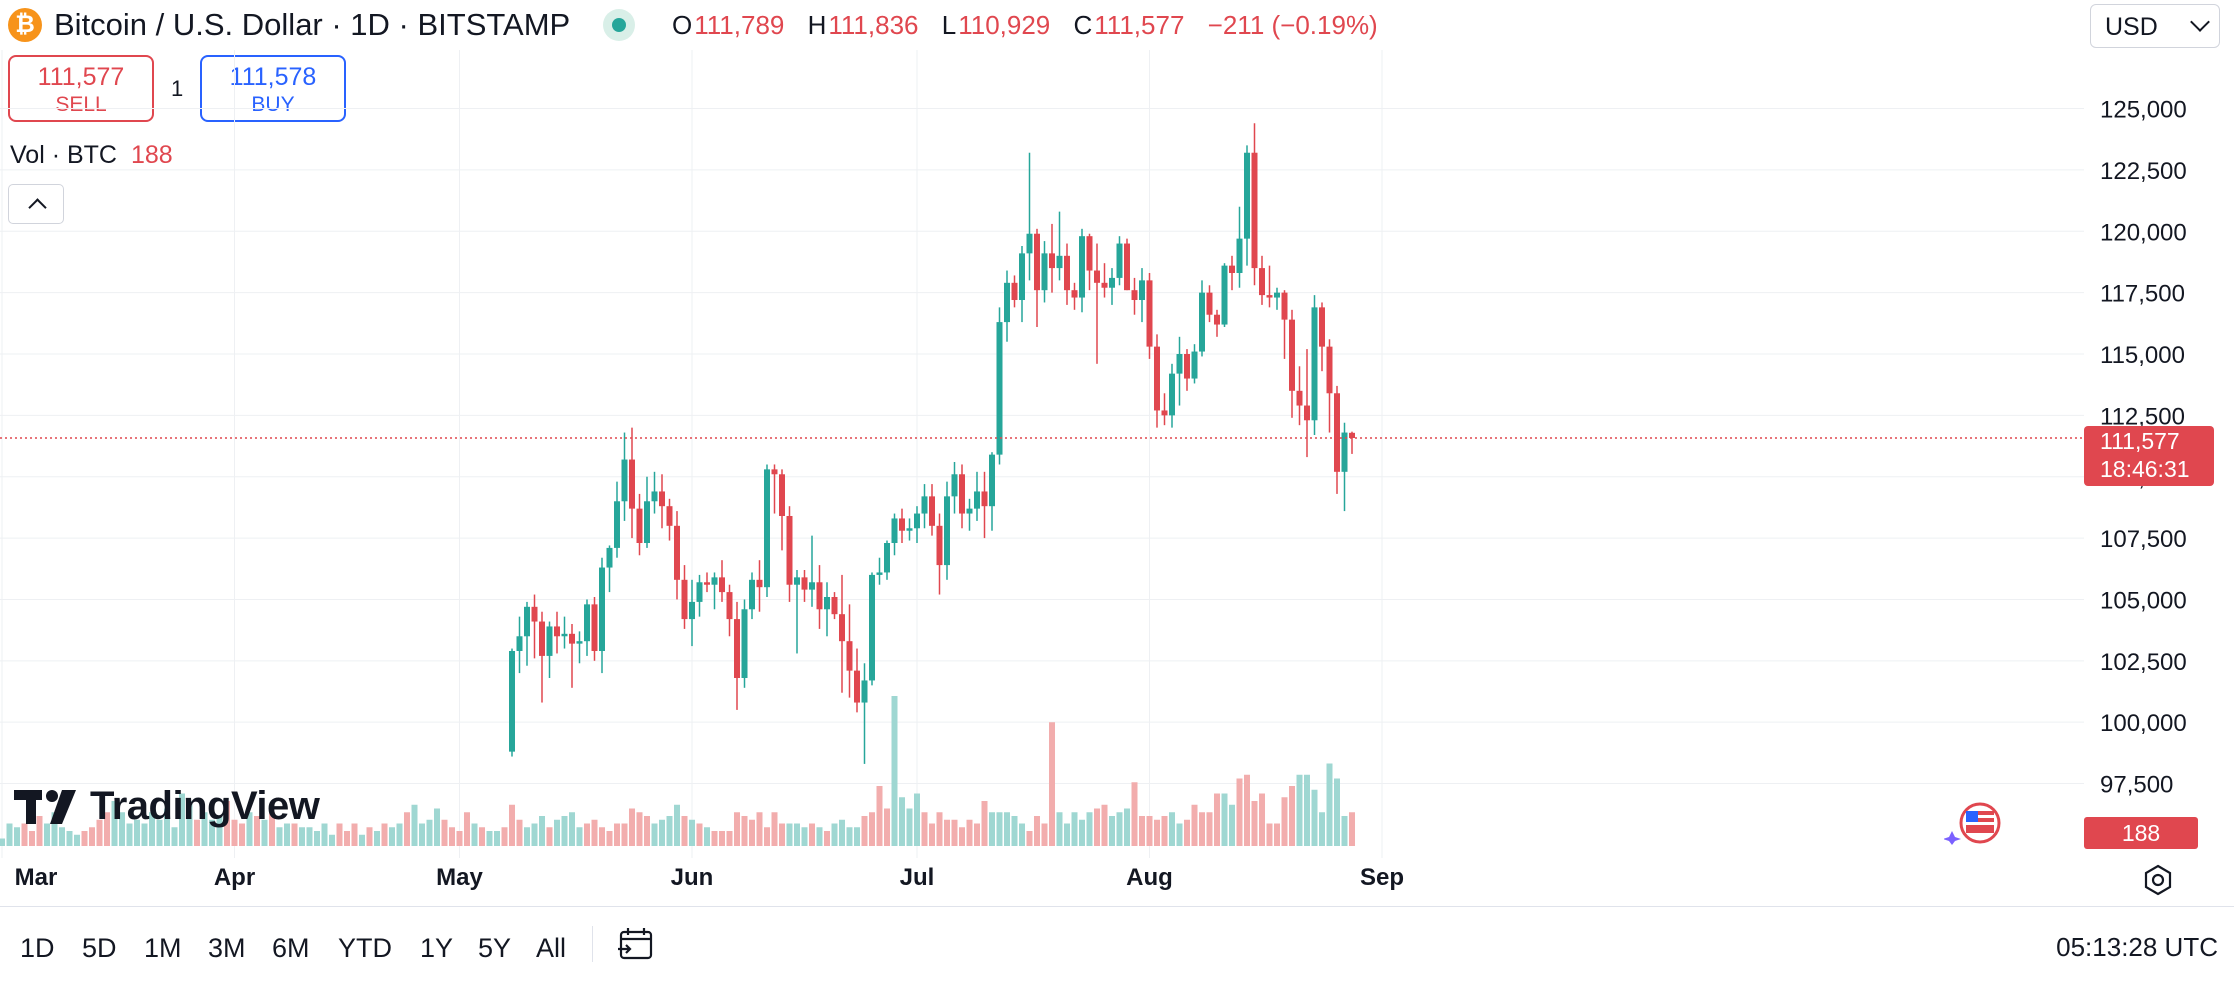  I want to click on time-axis: Mar Apr May Jun Jul Aug Sep, so click(1117, 880).